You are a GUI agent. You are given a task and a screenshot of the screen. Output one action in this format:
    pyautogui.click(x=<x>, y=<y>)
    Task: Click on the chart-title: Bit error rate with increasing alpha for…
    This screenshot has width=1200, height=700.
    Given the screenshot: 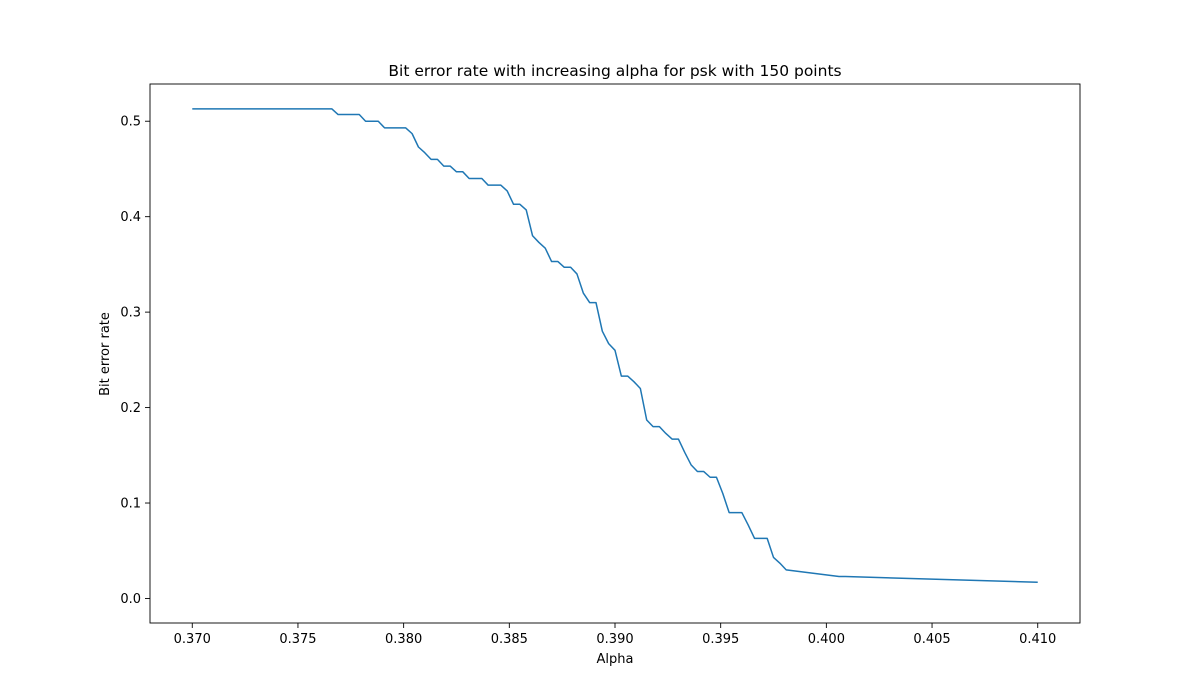 What is the action you would take?
    pyautogui.click(x=614, y=71)
    